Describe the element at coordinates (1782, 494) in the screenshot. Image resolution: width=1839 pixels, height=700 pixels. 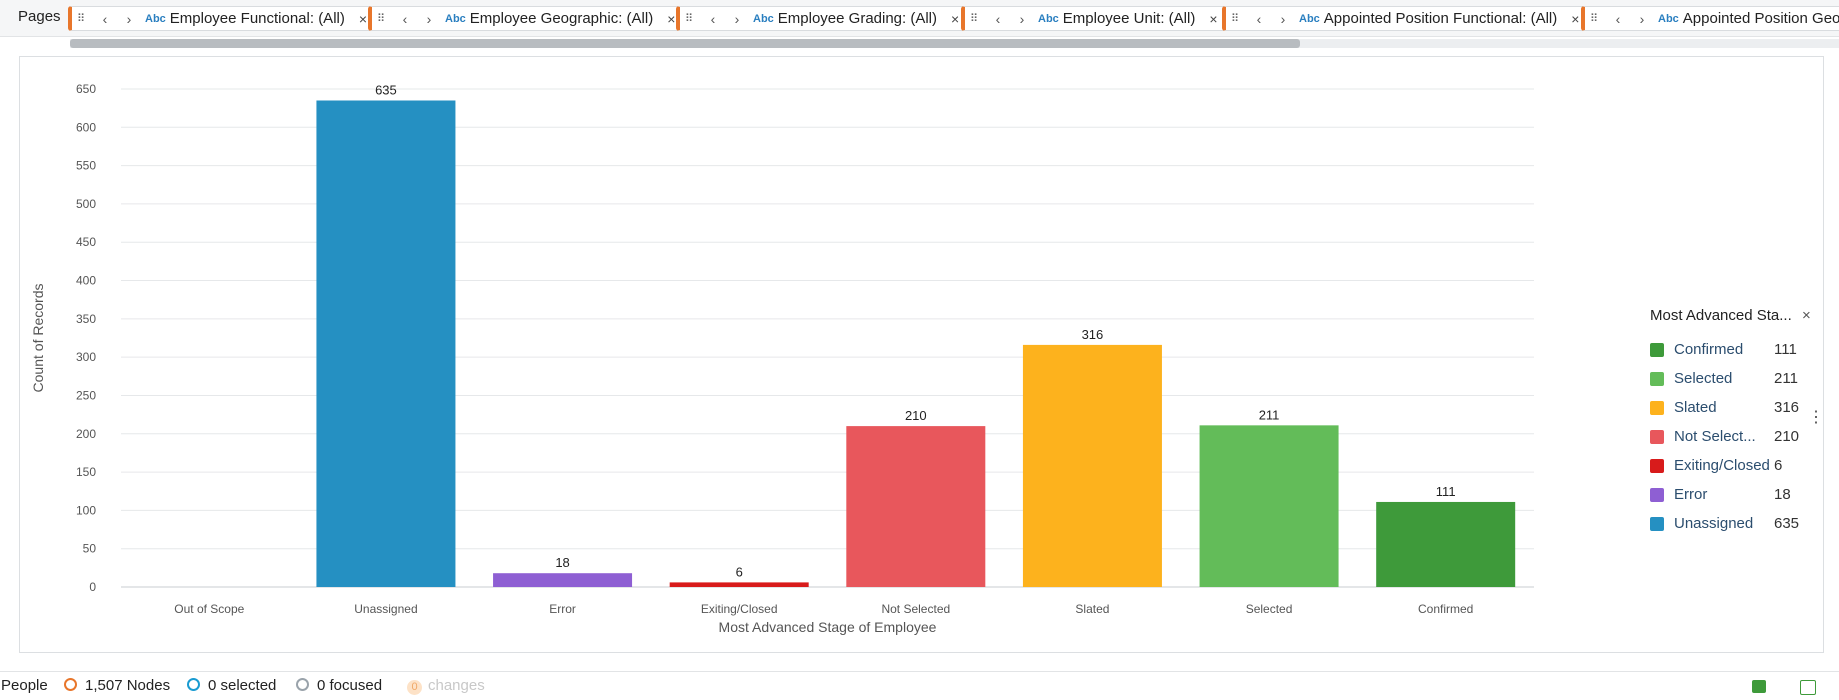
I see `legend-item-value: 18` at that location.